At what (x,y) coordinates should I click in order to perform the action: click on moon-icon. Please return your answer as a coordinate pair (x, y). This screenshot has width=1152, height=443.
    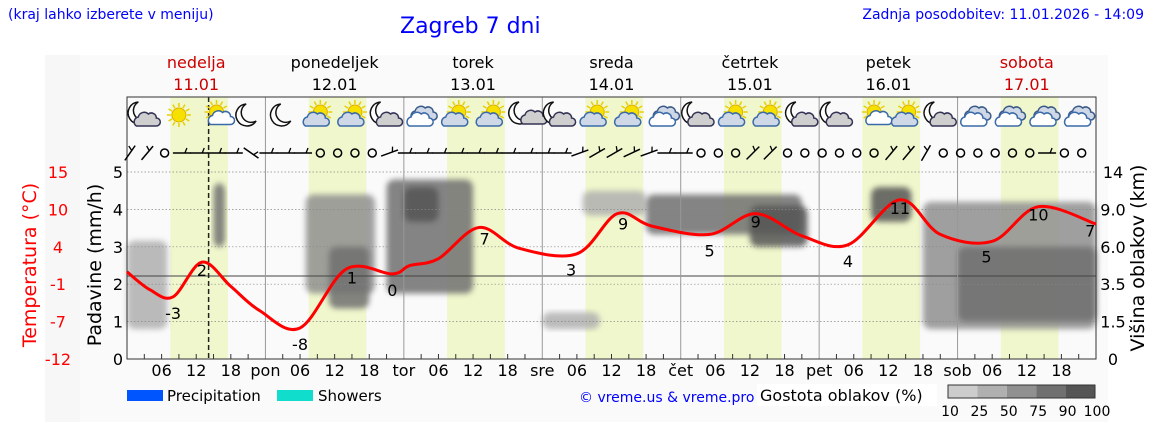
    Looking at the image, I should click on (280, 115).